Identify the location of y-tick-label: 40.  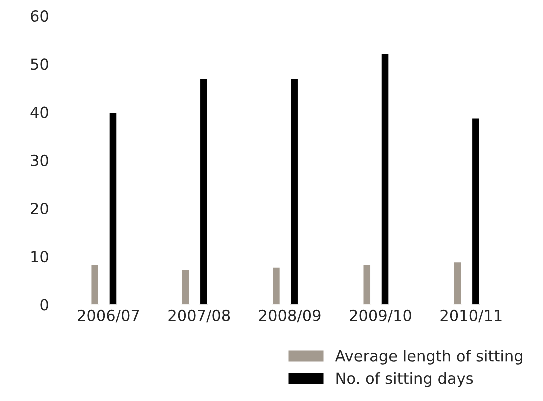
(39, 112).